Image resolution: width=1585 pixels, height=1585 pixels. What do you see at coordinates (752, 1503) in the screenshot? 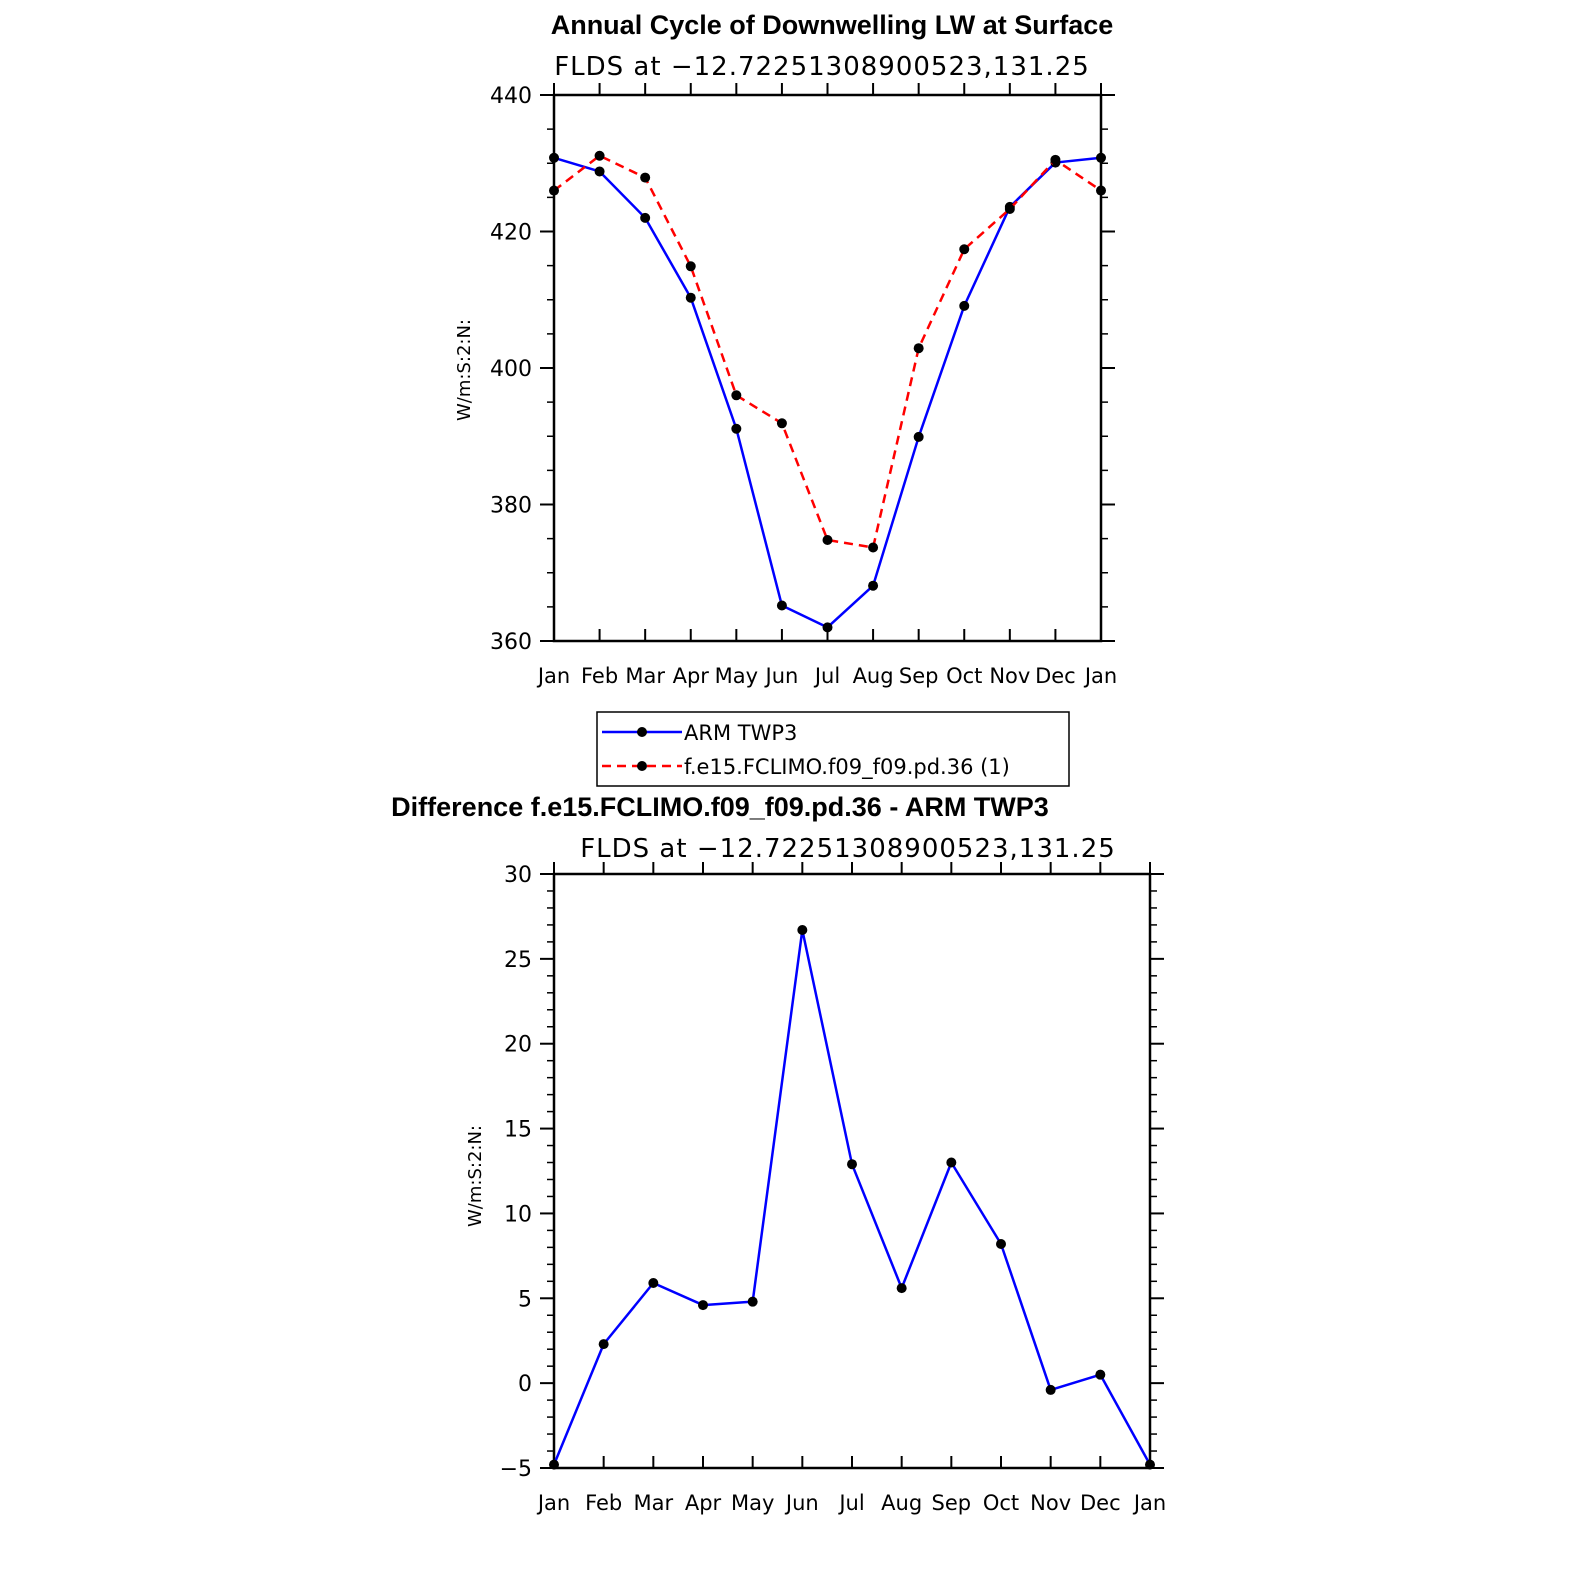
I see `bottom-xtick-label: May` at bounding box center [752, 1503].